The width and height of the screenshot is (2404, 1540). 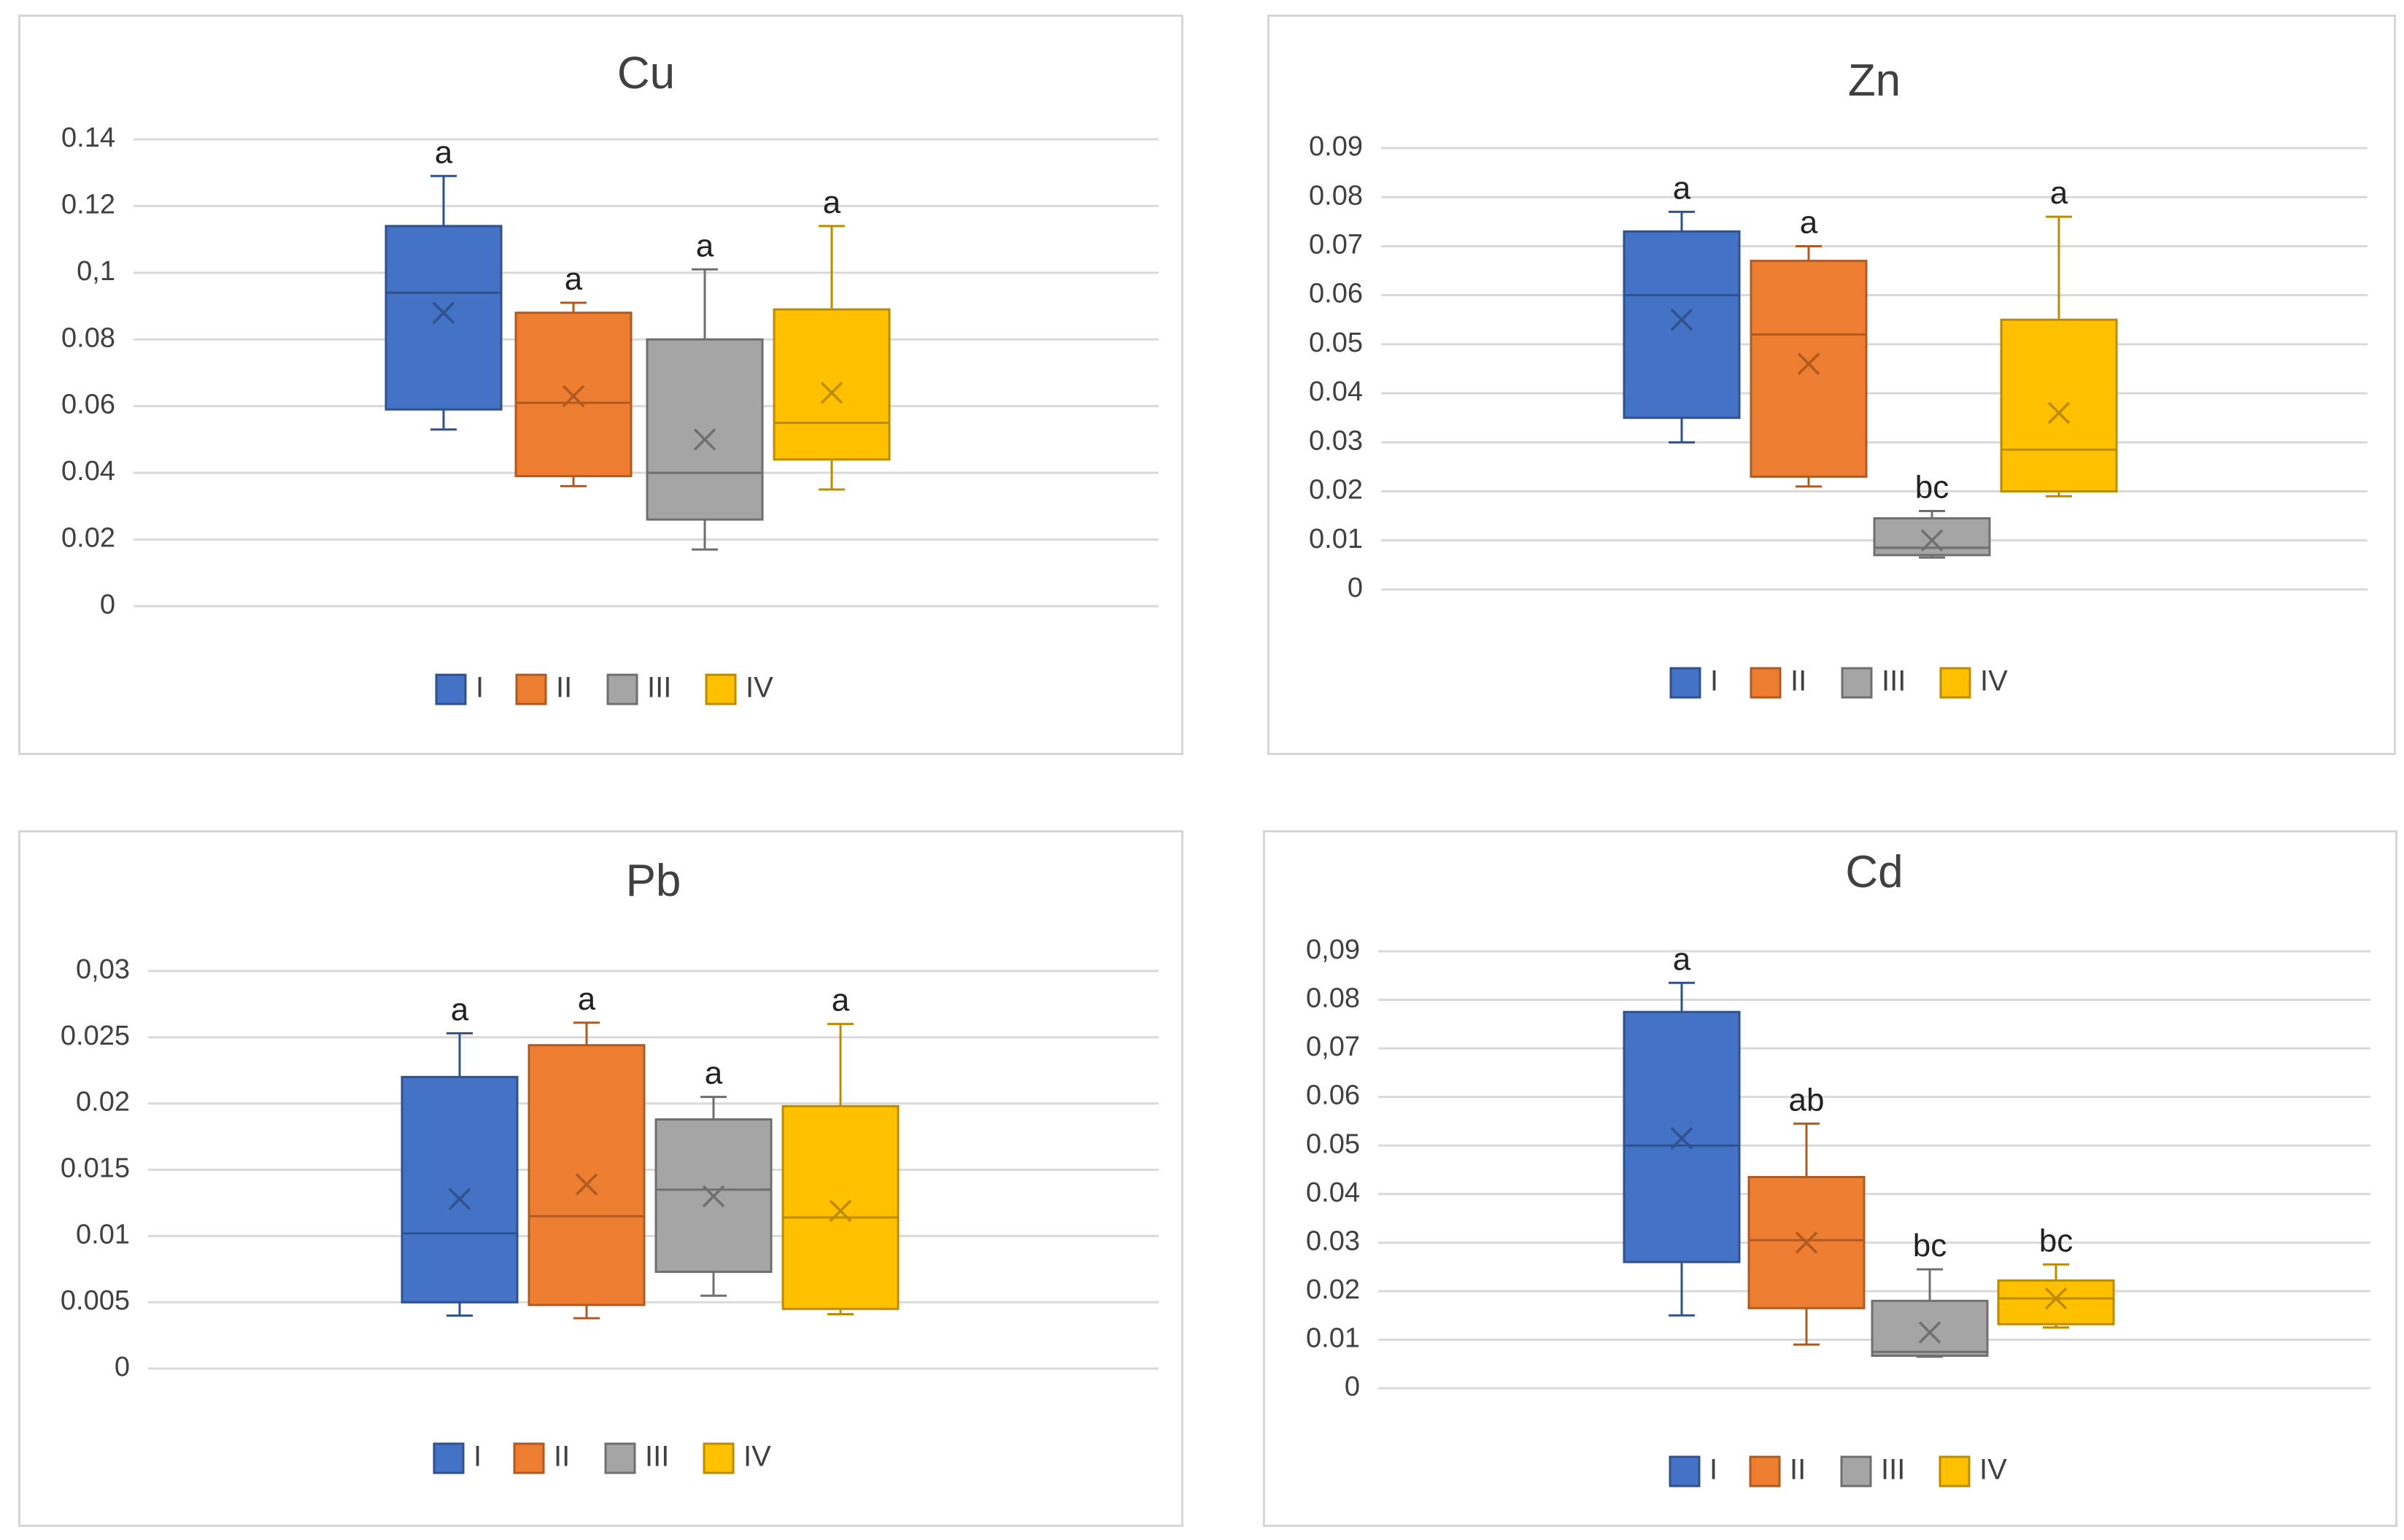 What do you see at coordinates (95, 1168) in the screenshot?
I see `y-tick-label: 0.015` at bounding box center [95, 1168].